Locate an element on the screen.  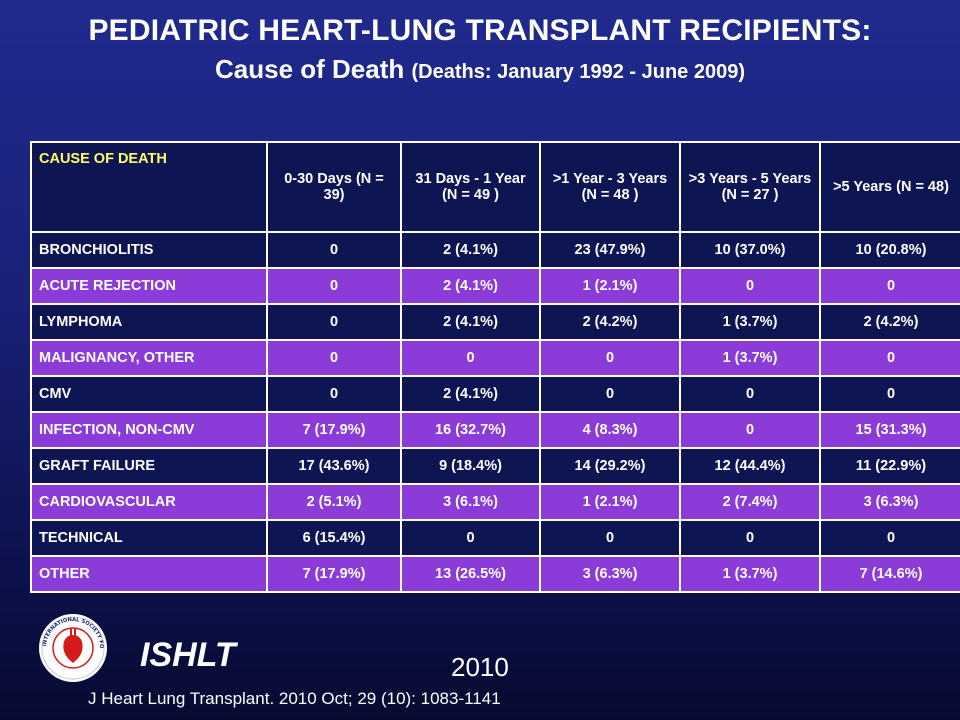
value-cell: 23 (47.9%) is located at coordinates (610, 250).